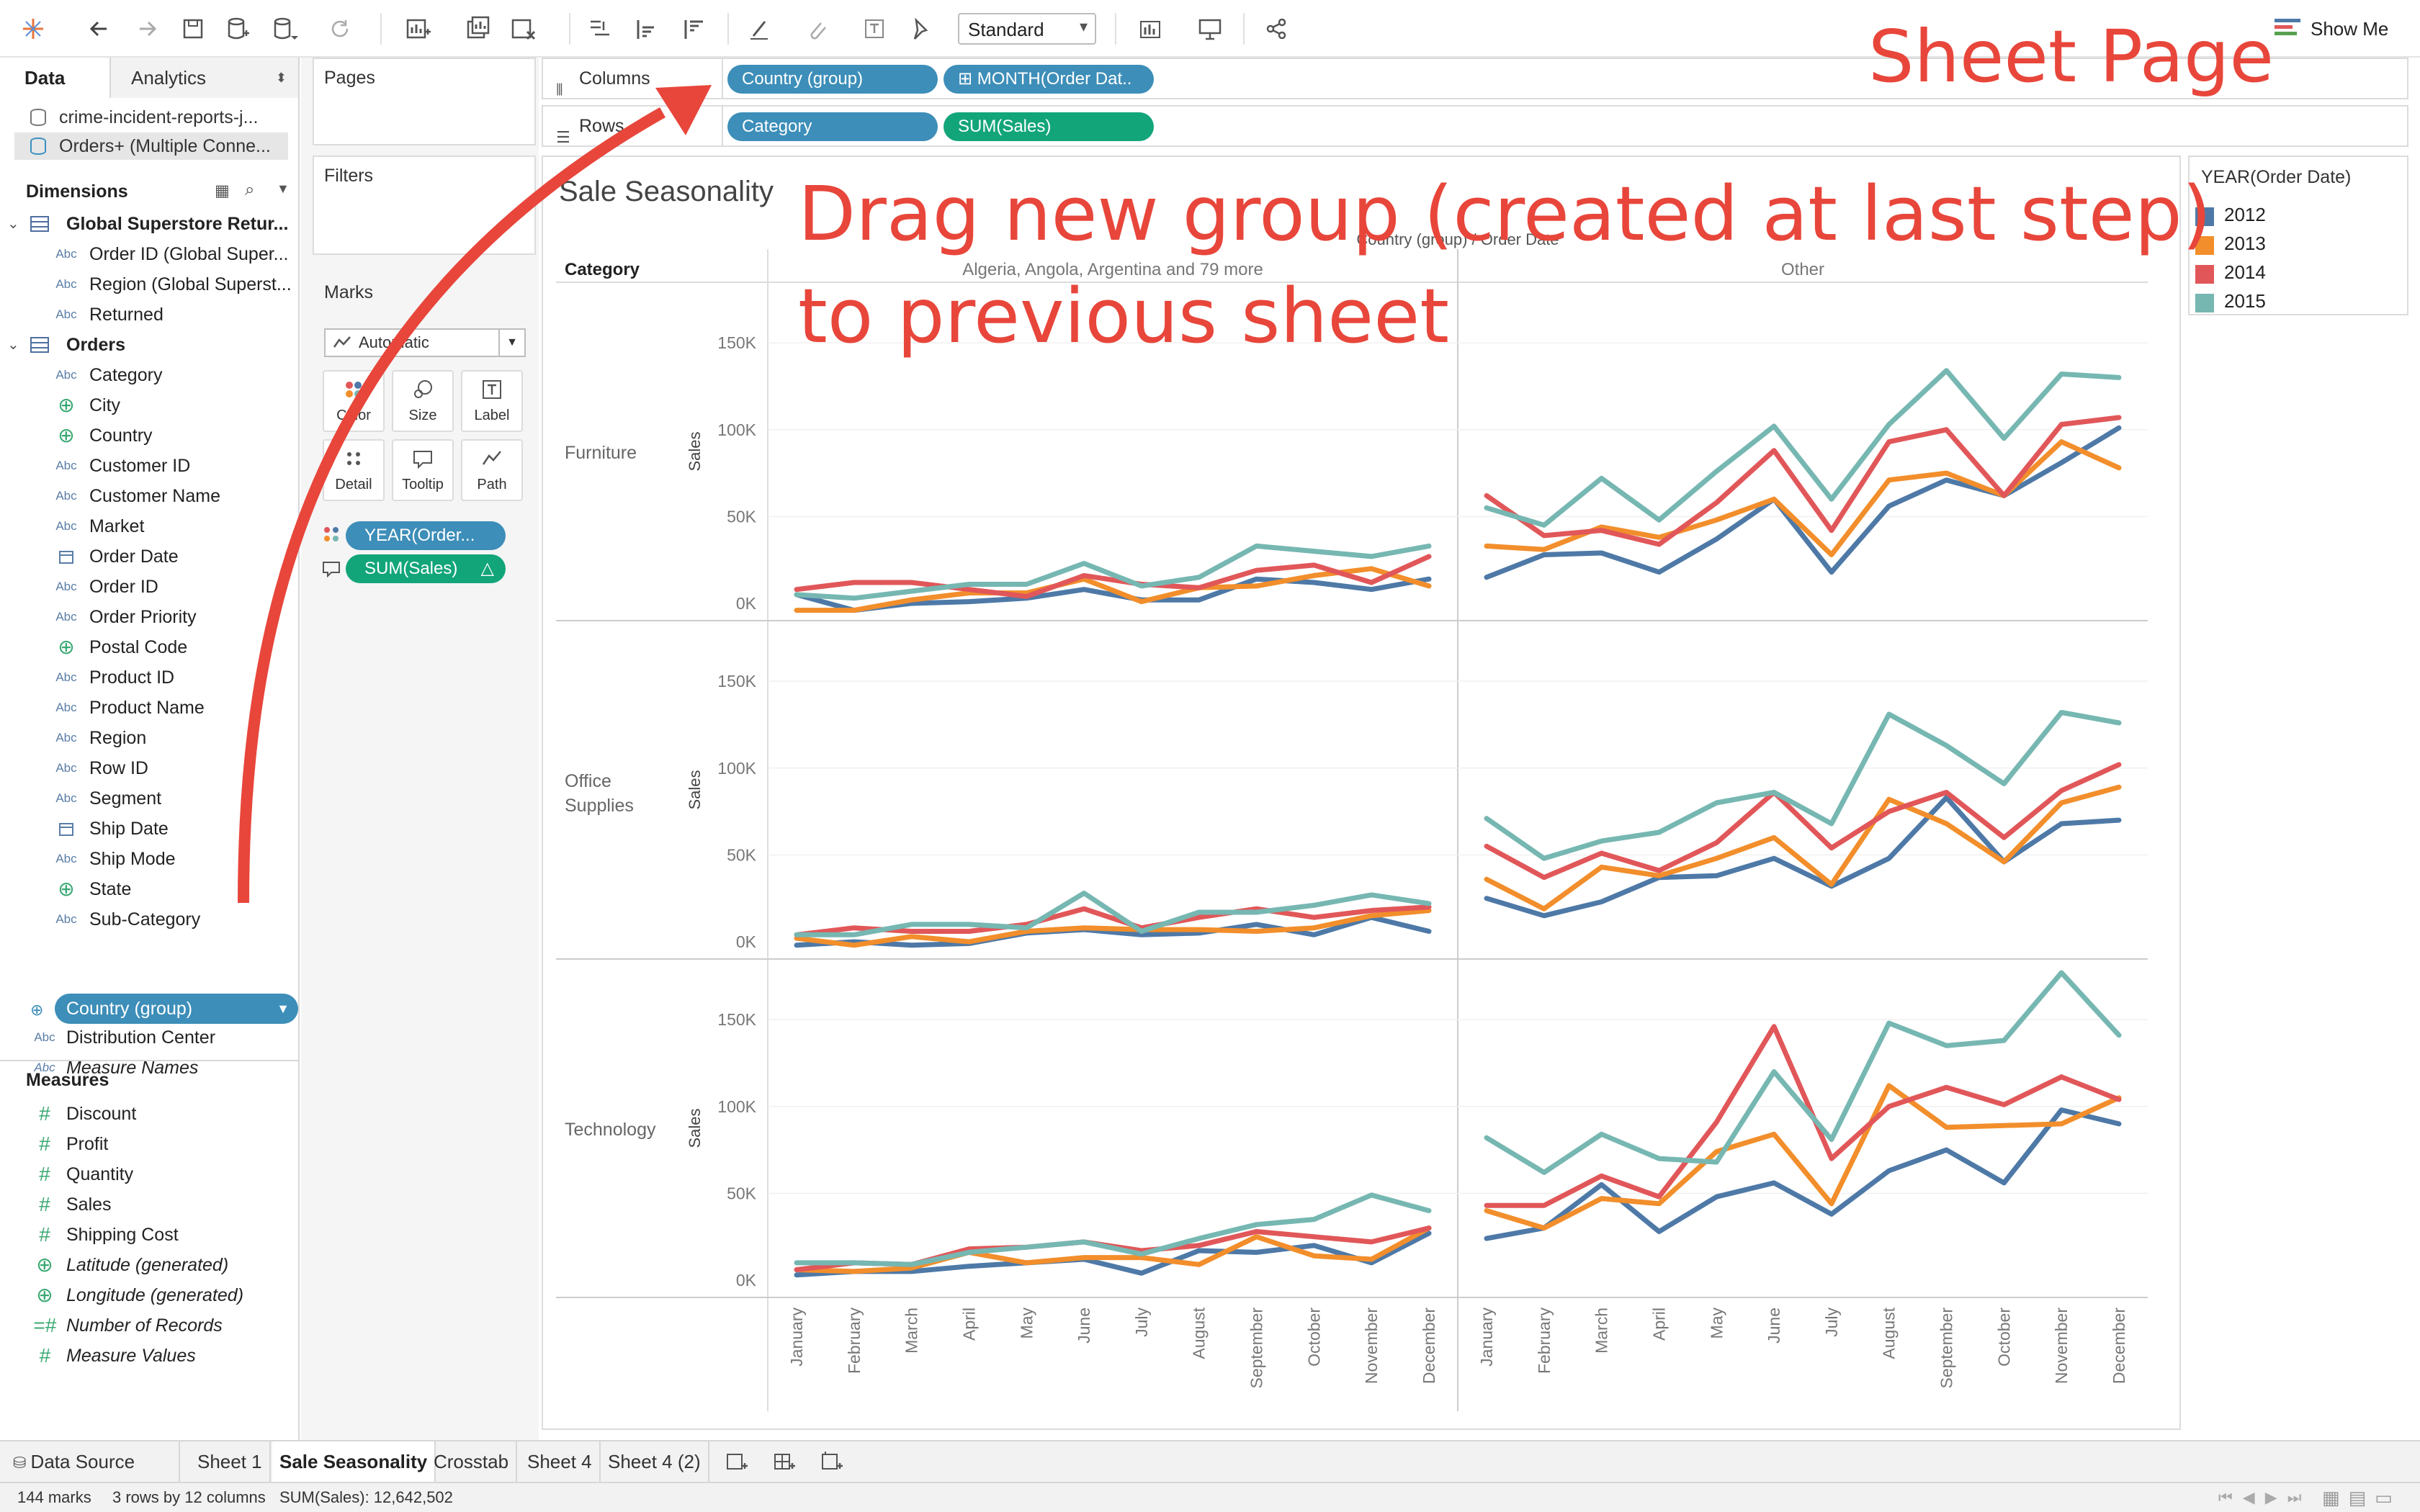 The height and width of the screenshot is (1512, 2420). What do you see at coordinates (160, 1265) in the screenshot?
I see `measure-field: ⊕ Latitude (generated)` at bounding box center [160, 1265].